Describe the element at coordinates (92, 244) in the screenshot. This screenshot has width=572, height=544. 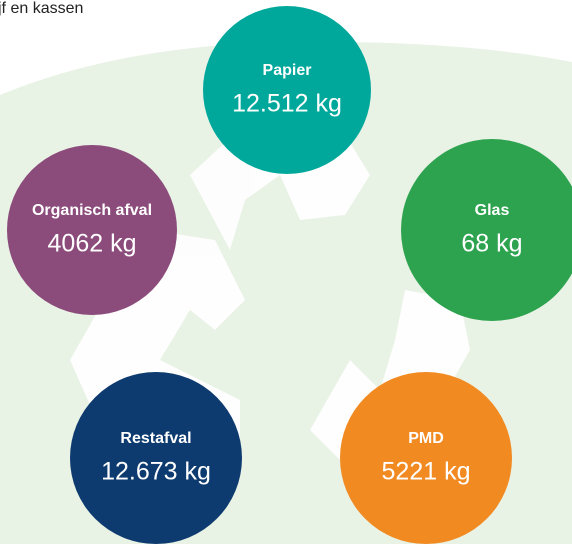
I see `node-value: 4062 kg` at that location.